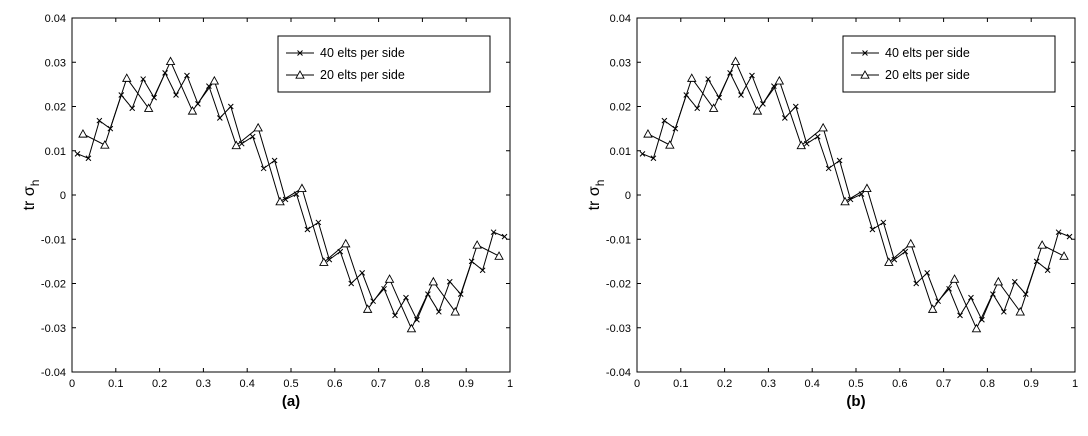  What do you see at coordinates (927, 53) in the screenshot?
I see `legend-label: 40 elts per side` at bounding box center [927, 53].